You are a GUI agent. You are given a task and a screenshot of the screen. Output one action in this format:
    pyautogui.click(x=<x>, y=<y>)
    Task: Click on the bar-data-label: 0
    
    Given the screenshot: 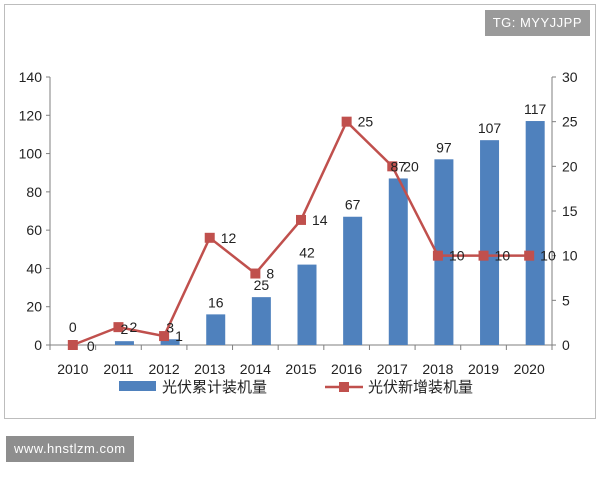 What is the action you would take?
    pyautogui.click(x=73, y=327)
    